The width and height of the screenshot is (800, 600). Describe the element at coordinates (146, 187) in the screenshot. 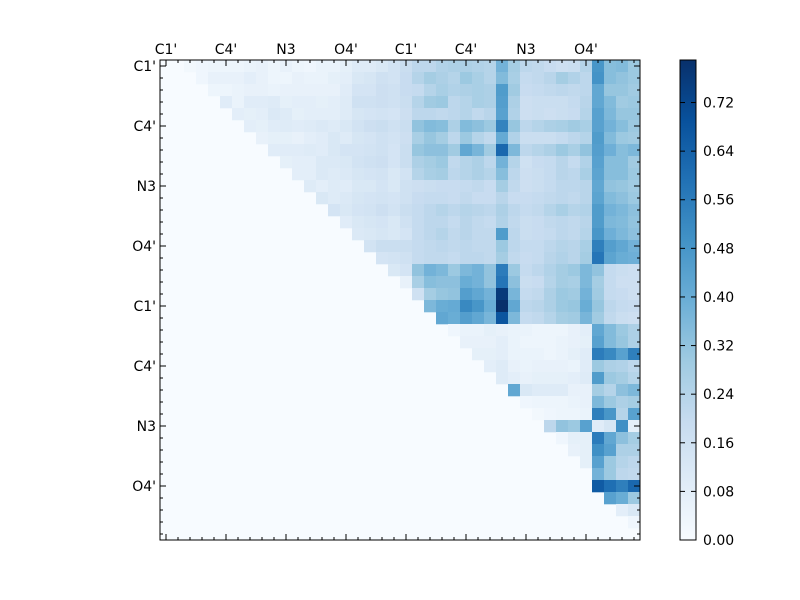

I see `y-tick-label: N3` at that location.